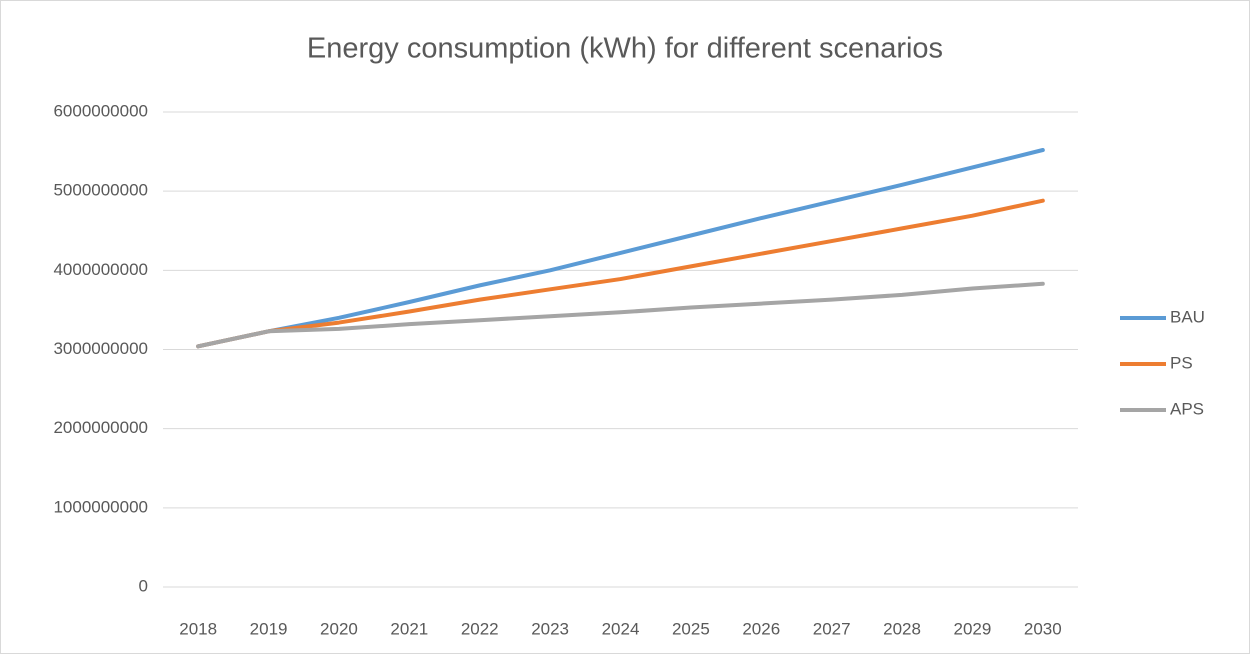  I want to click on x-tick-label: 2021, so click(409, 628).